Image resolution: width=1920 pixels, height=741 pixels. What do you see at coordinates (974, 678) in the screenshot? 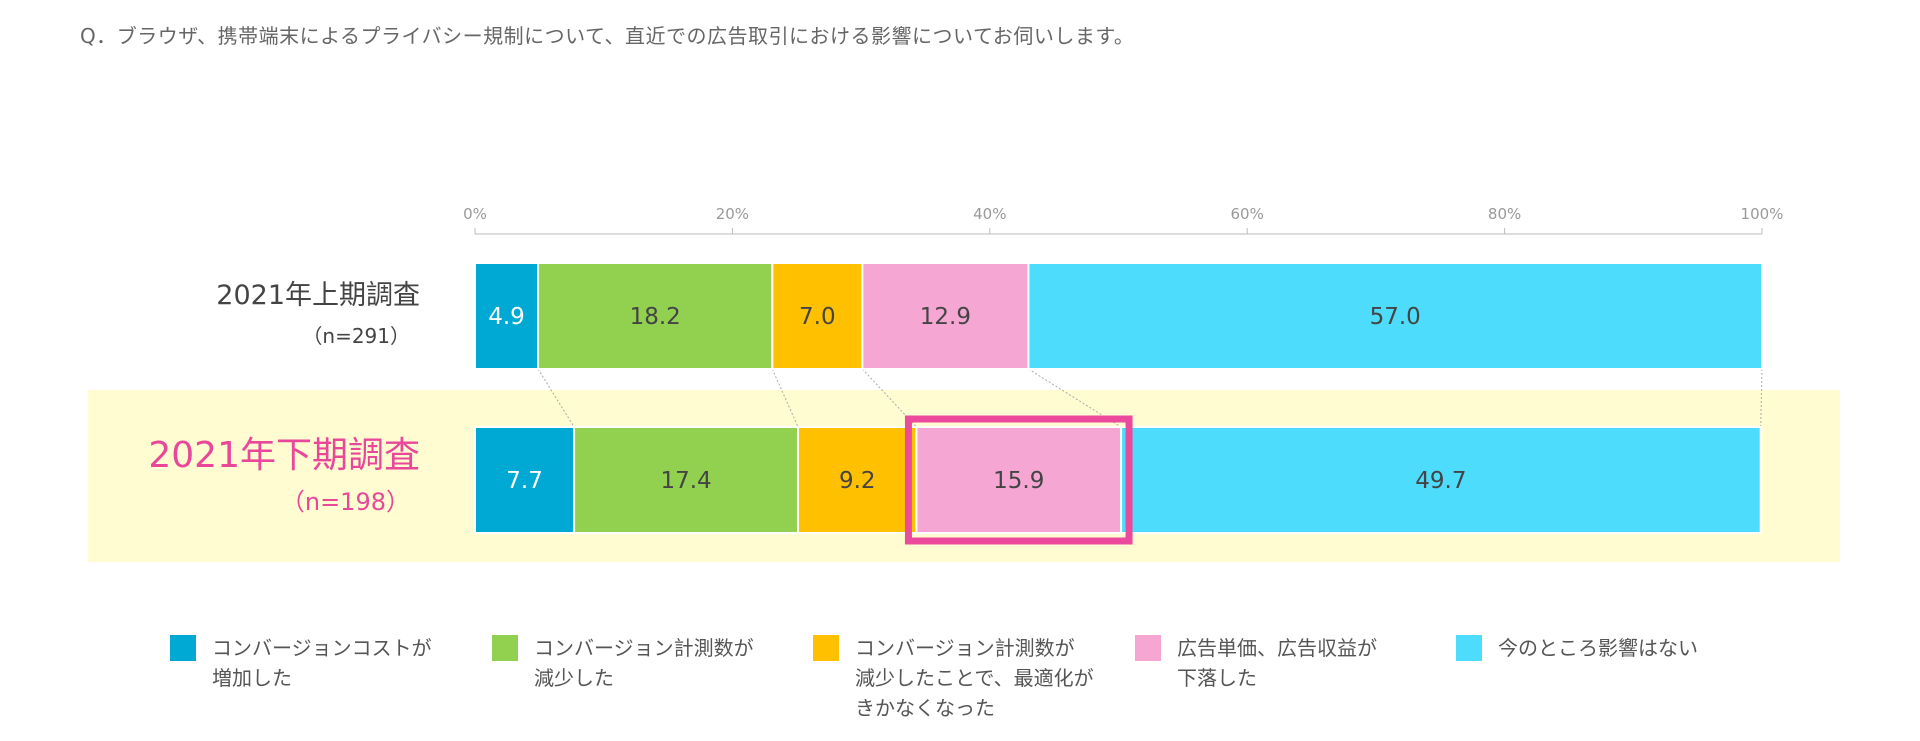
I see `legend-label: コンバージョン計測数が 減少したことで、最適化が きかなくなった` at bounding box center [974, 678].